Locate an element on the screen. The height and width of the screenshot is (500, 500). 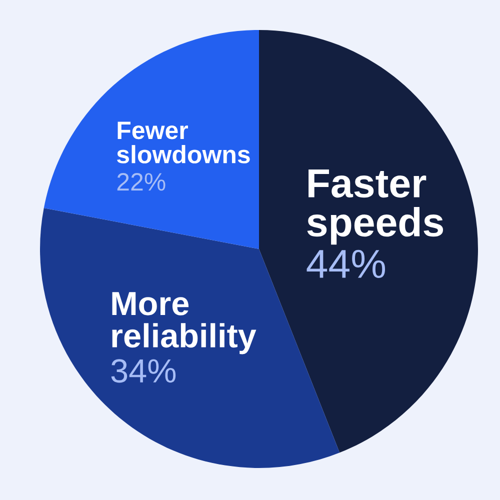
slice-label: Faster speeds is located at coordinates (375, 207).